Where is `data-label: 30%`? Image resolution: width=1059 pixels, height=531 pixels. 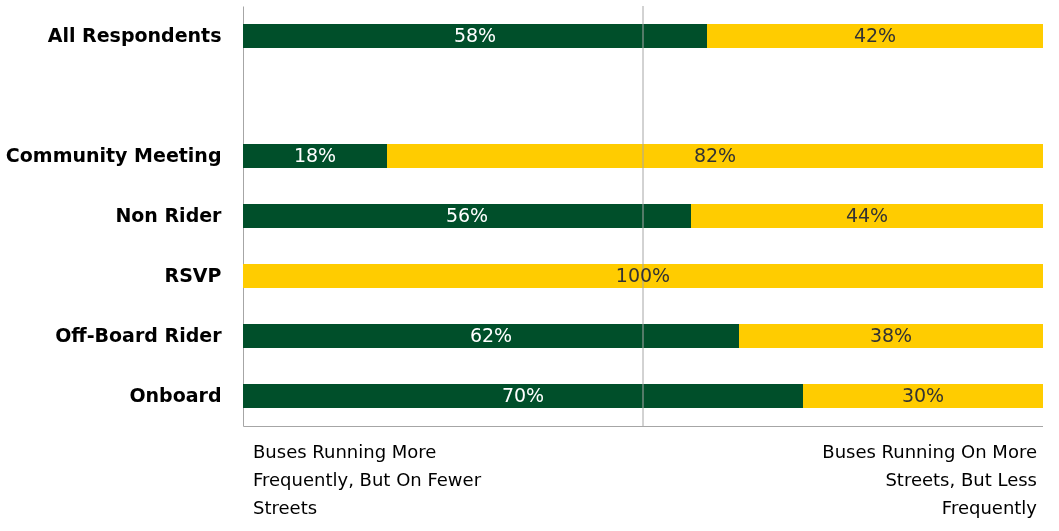
data-label: 30% is located at coordinates (923, 395).